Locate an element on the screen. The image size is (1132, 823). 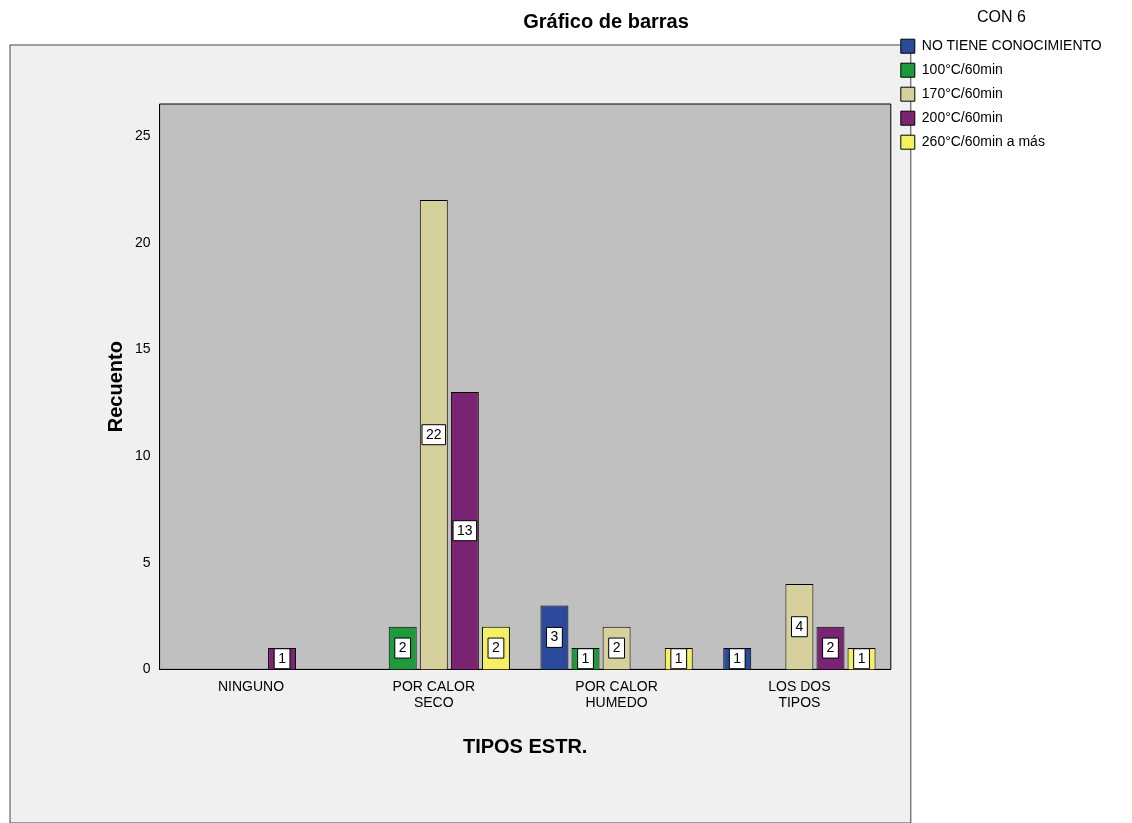
x-tick-label: POR CALOR HUMEDO is located at coordinates (616, 694).